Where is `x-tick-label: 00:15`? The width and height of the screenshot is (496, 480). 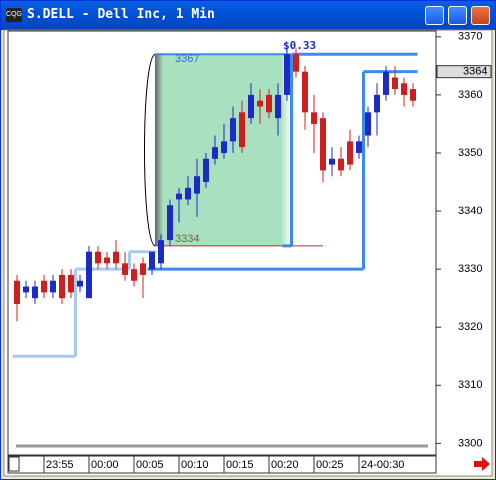 x-tick-label: 00:15 is located at coordinates (240, 465).